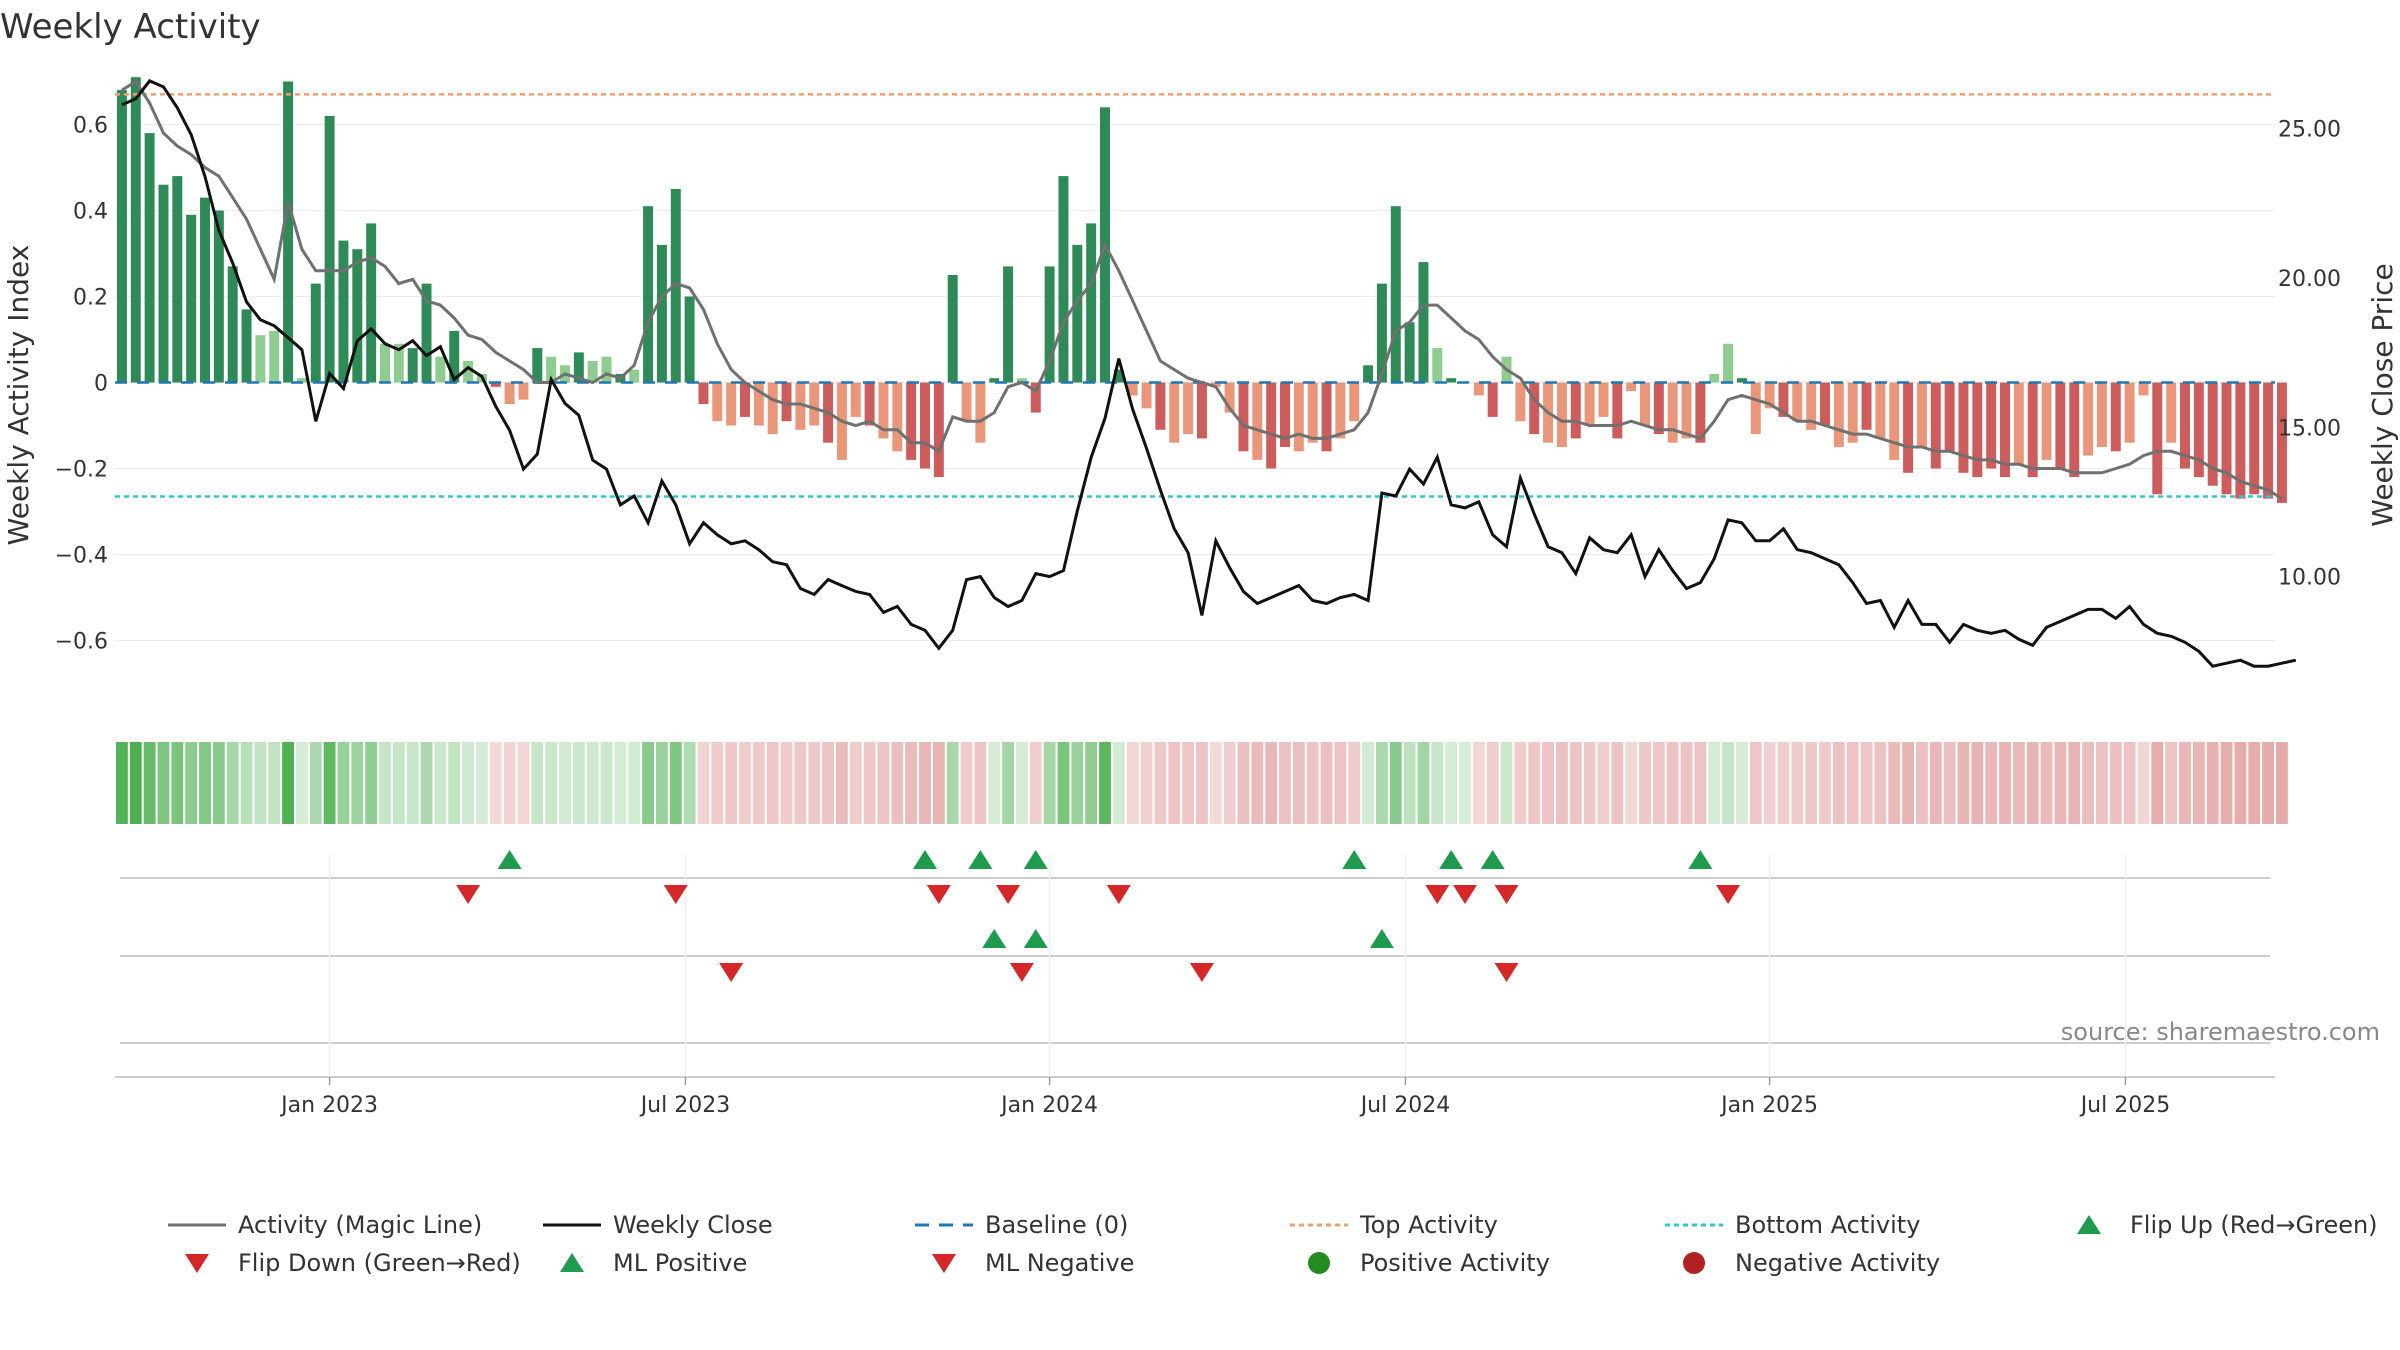 The image size is (2400, 1350). I want to click on legend-item: Positive Activity, so click(1429, 1263).